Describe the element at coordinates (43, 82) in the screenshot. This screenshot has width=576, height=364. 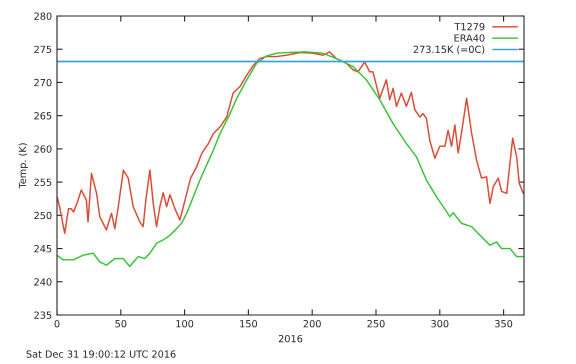
I see `y-tick-label: 270` at that location.